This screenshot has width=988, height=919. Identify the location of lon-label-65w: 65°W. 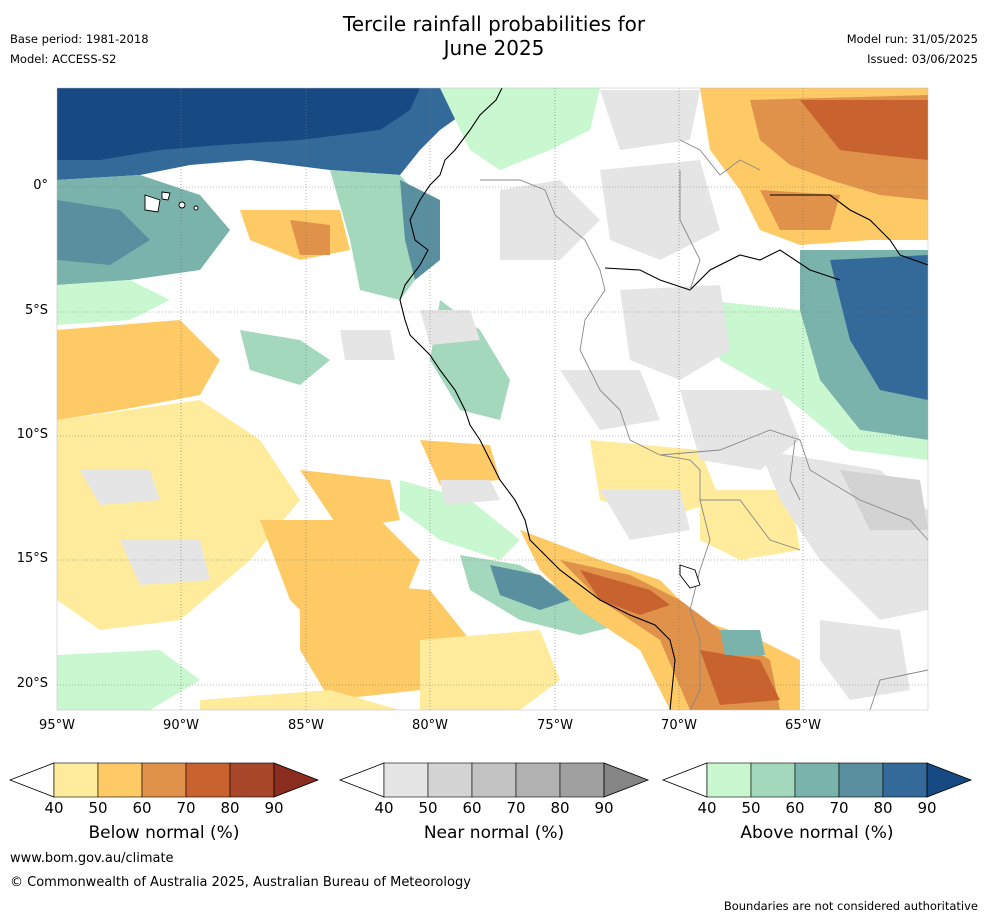
(803, 725).